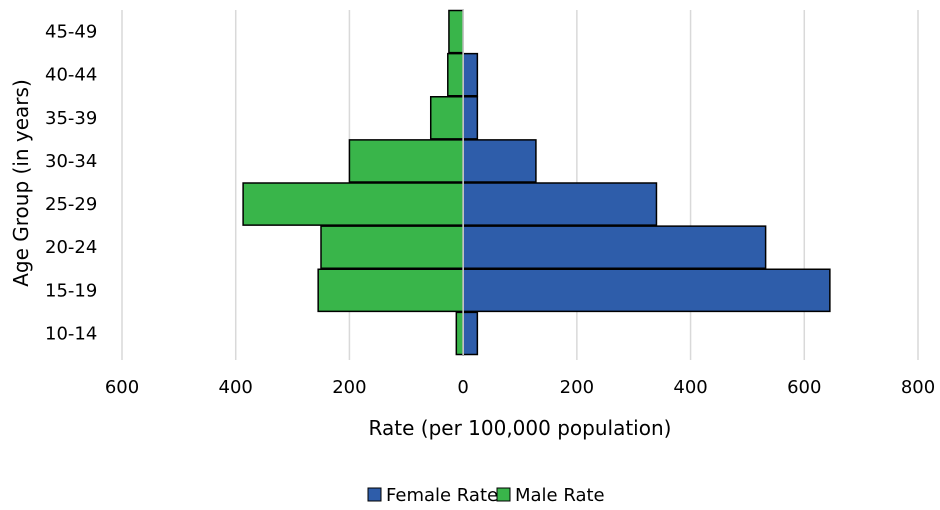 The width and height of the screenshot is (940, 510). Describe the element at coordinates (71, 204) in the screenshot. I see `y-tick-label: 25-29` at that location.